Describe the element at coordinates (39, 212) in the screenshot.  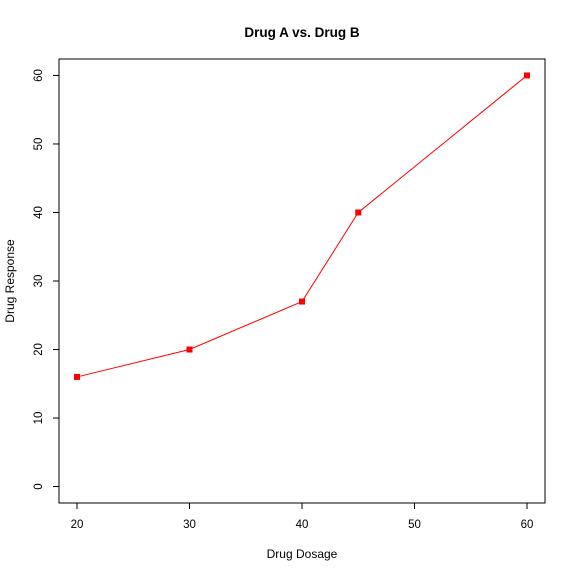
I see `y-tick-label: 40` at that location.